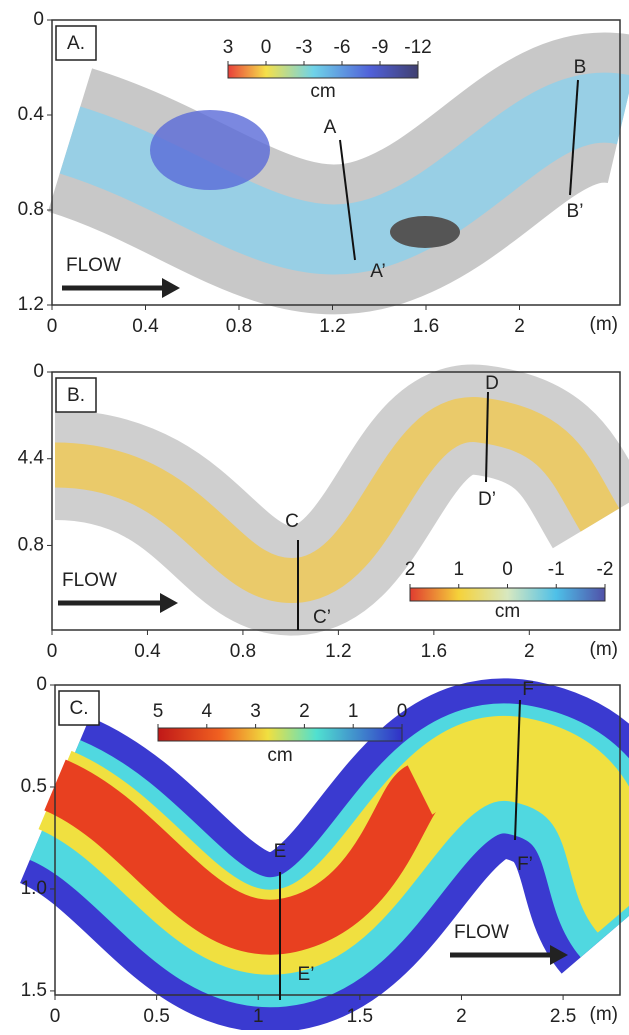 The width and height of the screenshot is (629, 1035). I want to click on colorbar-tick-label: -9, so click(380, 47).